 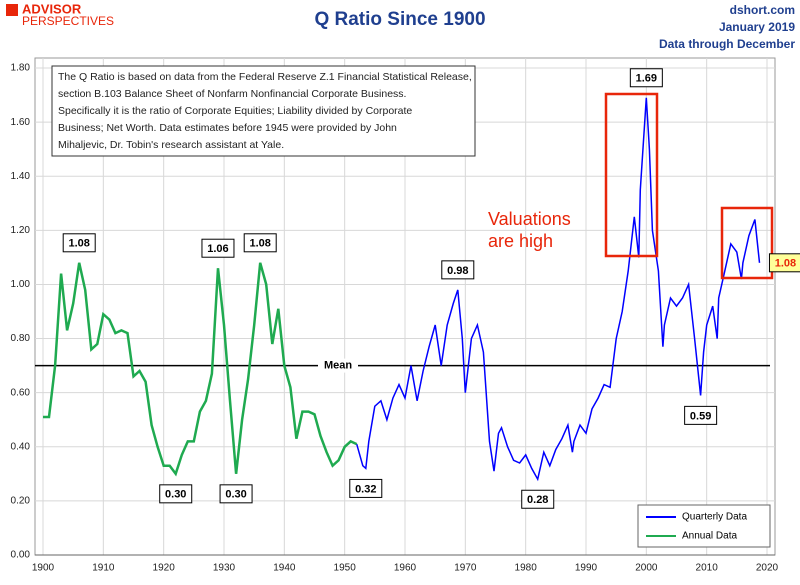 I want to click on x-tick-label: 1900, so click(x=43, y=568).